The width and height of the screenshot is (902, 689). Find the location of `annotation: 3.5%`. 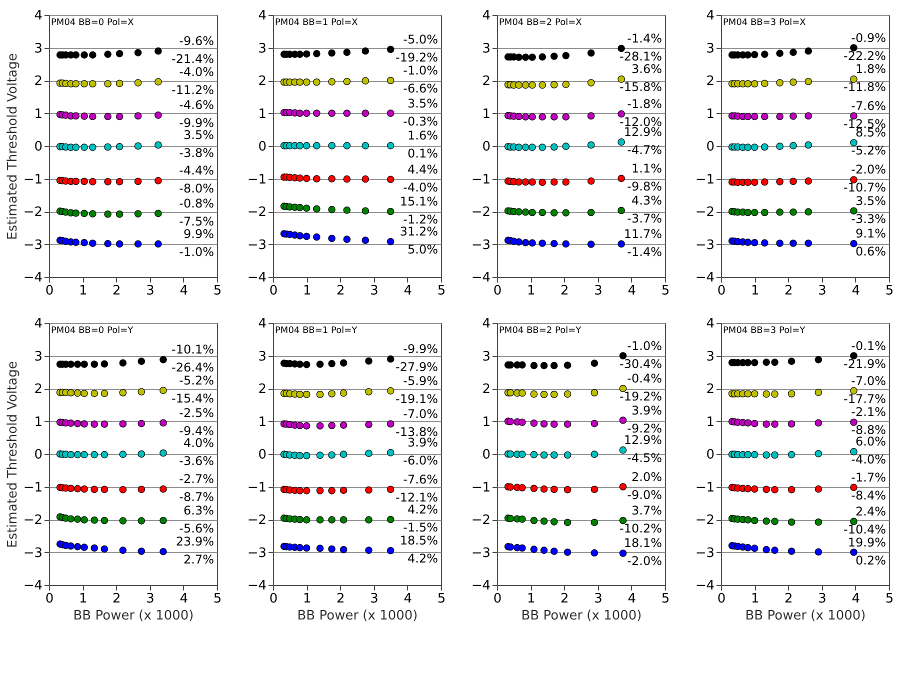

annotation: 3.5% is located at coordinates (199, 135).